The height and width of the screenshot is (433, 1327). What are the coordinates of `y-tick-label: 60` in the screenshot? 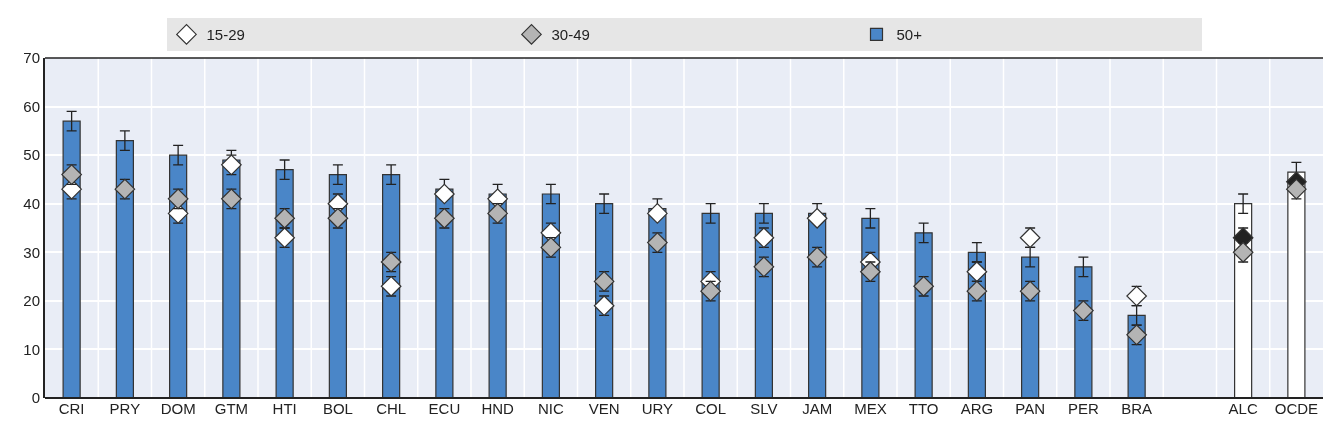 It's located at (31, 106).